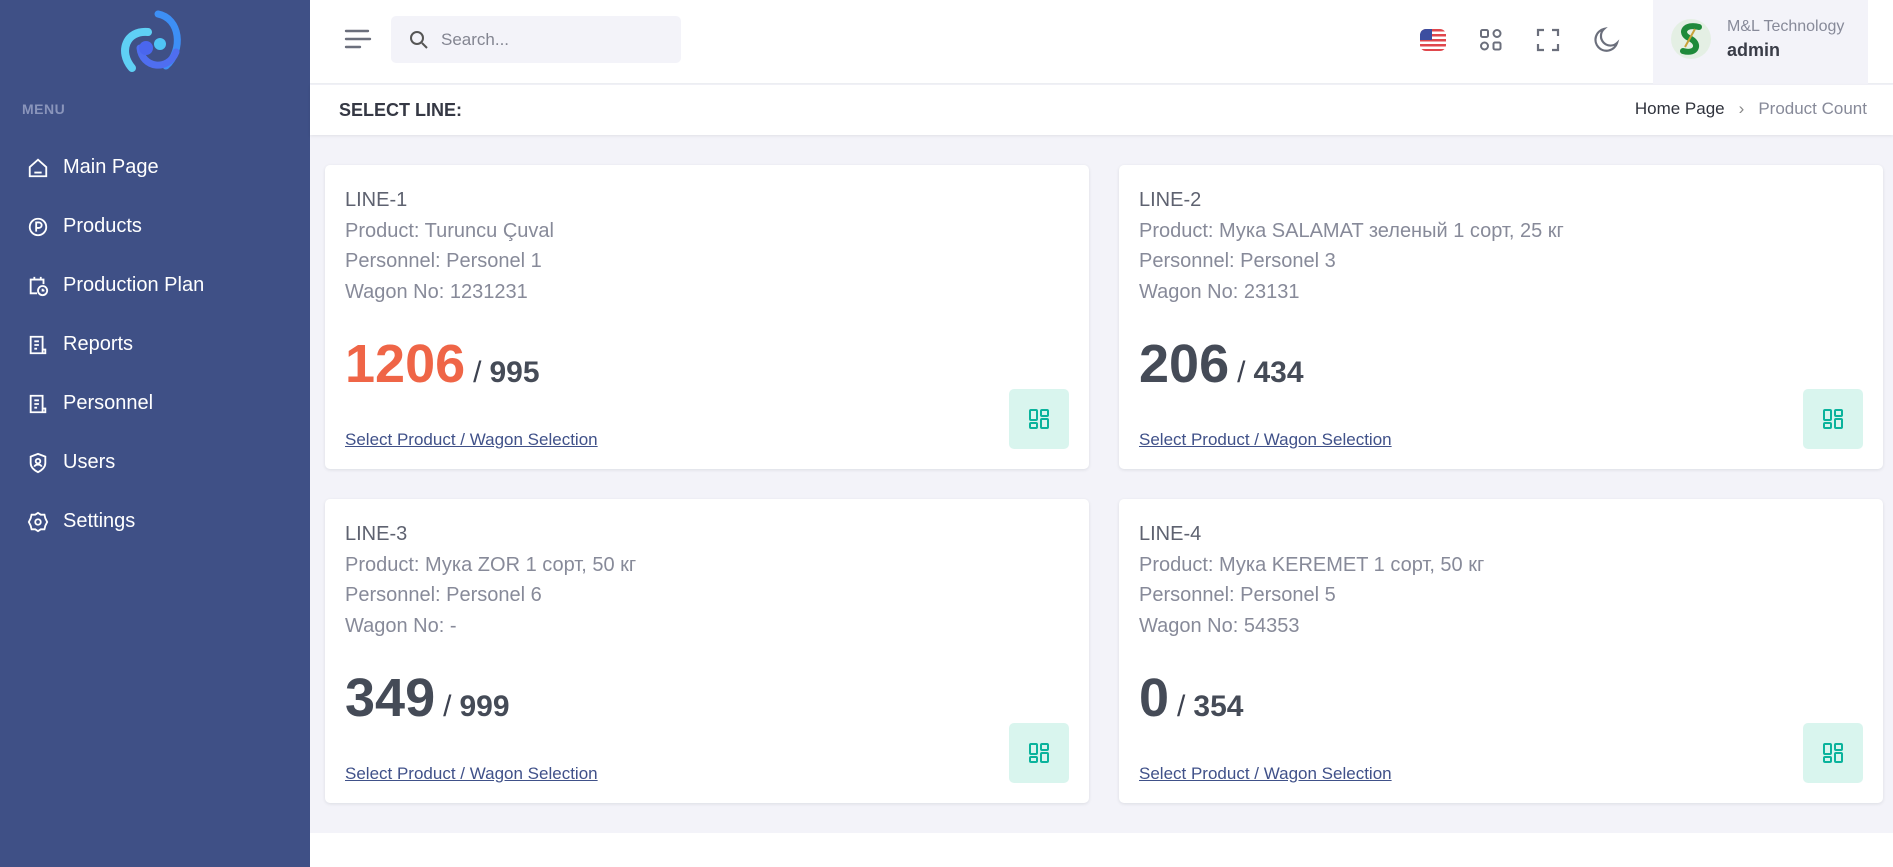  What do you see at coordinates (443, 595) in the screenshot?
I see `line-personnel: Personnel: Personel 6` at bounding box center [443, 595].